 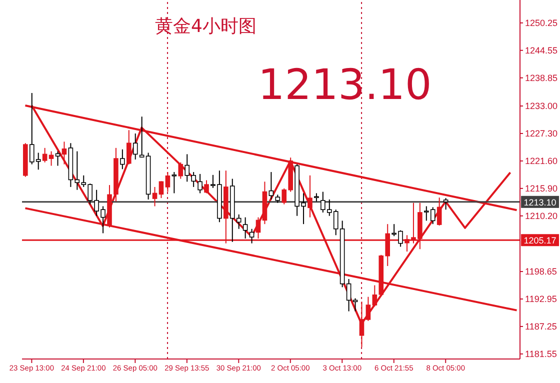 I want to click on ref-line-label: 1205.17, so click(x=540, y=241).